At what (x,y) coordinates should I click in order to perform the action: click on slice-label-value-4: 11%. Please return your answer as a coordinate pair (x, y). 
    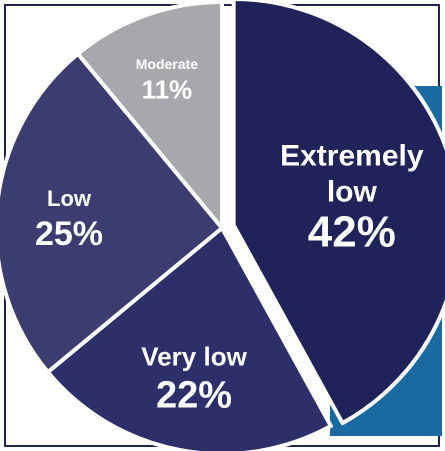
    Looking at the image, I should click on (167, 89).